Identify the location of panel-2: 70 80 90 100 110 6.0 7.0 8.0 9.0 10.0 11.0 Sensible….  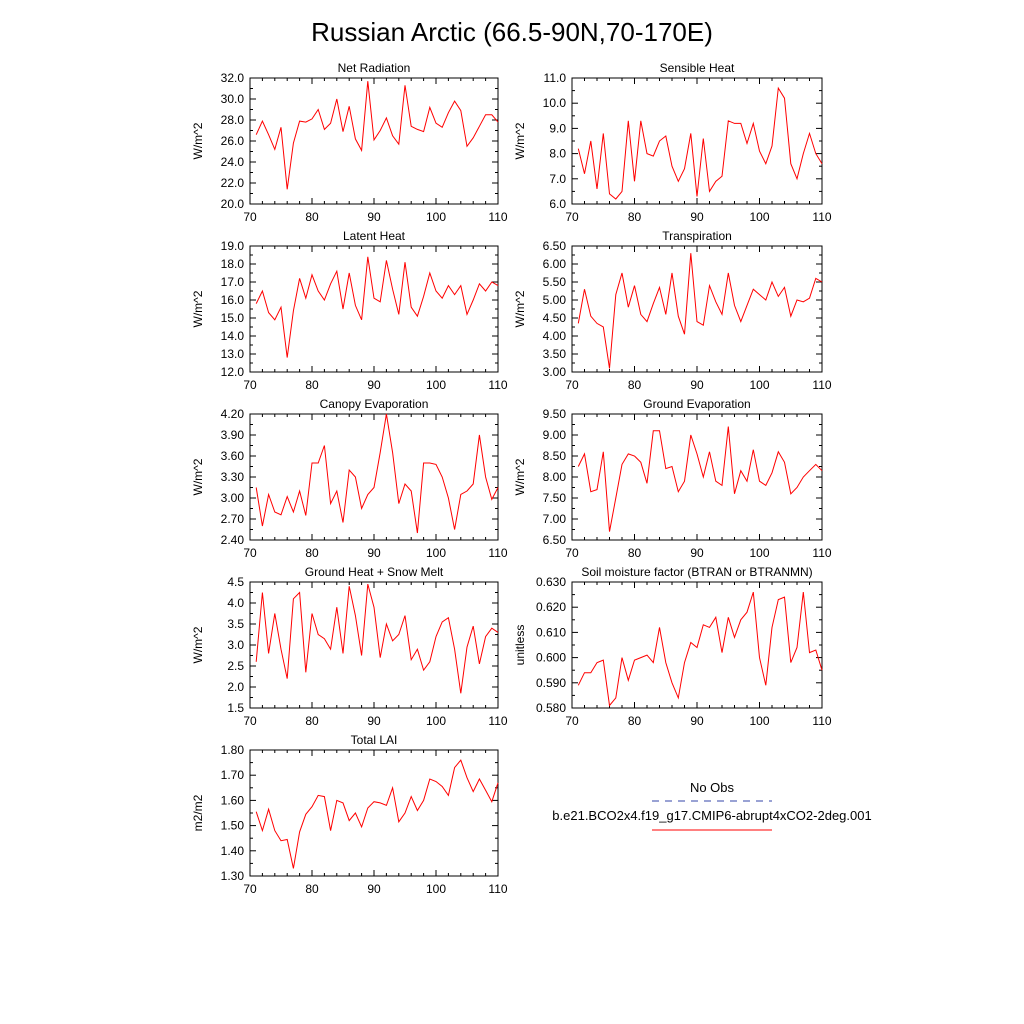
(672, 142).